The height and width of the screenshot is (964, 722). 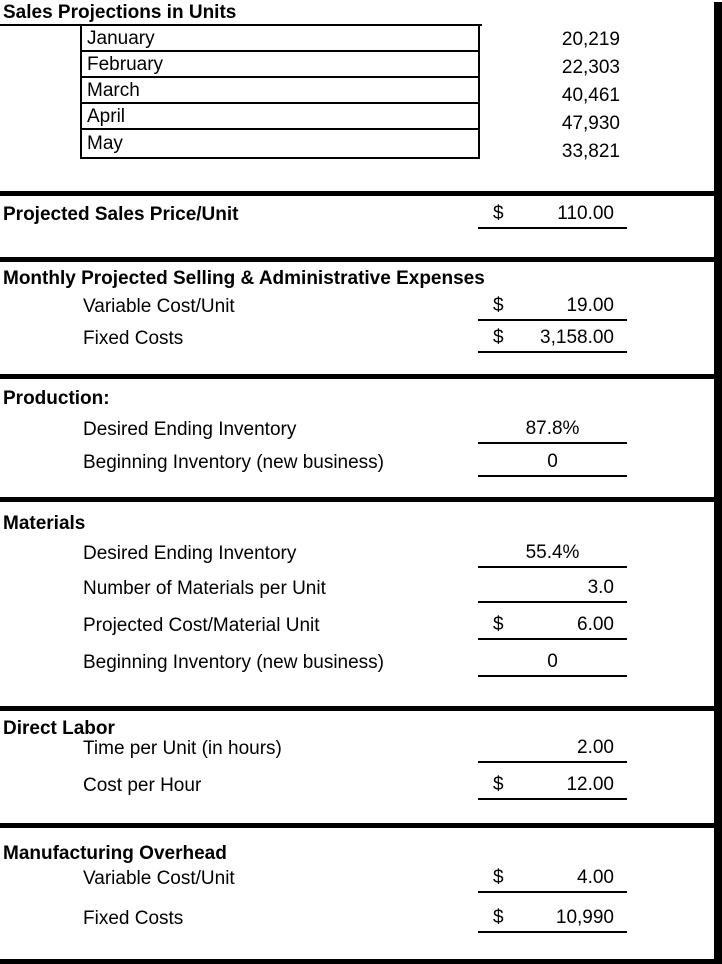 I want to click on sheet-right-border, so click(x=718, y=483).